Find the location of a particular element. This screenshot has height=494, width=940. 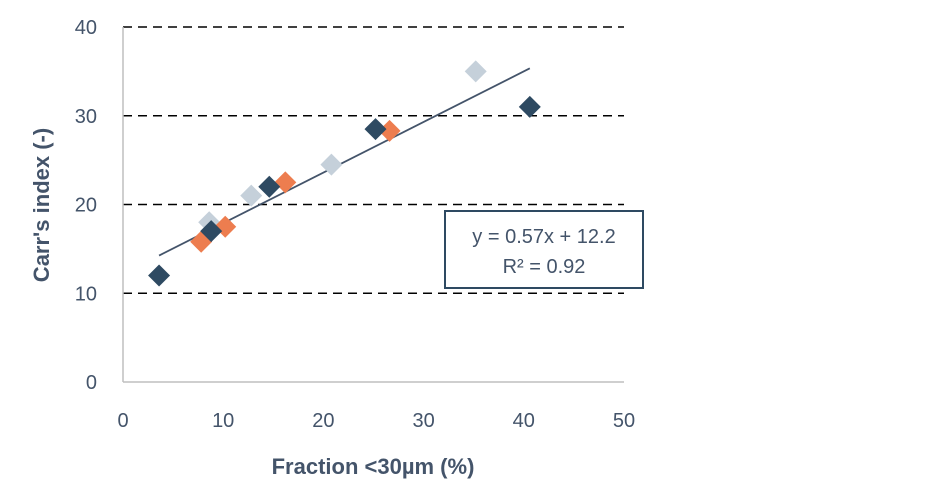

equation-box: y = 0.57x + 12.2 R² = 0.92 is located at coordinates (544, 249).